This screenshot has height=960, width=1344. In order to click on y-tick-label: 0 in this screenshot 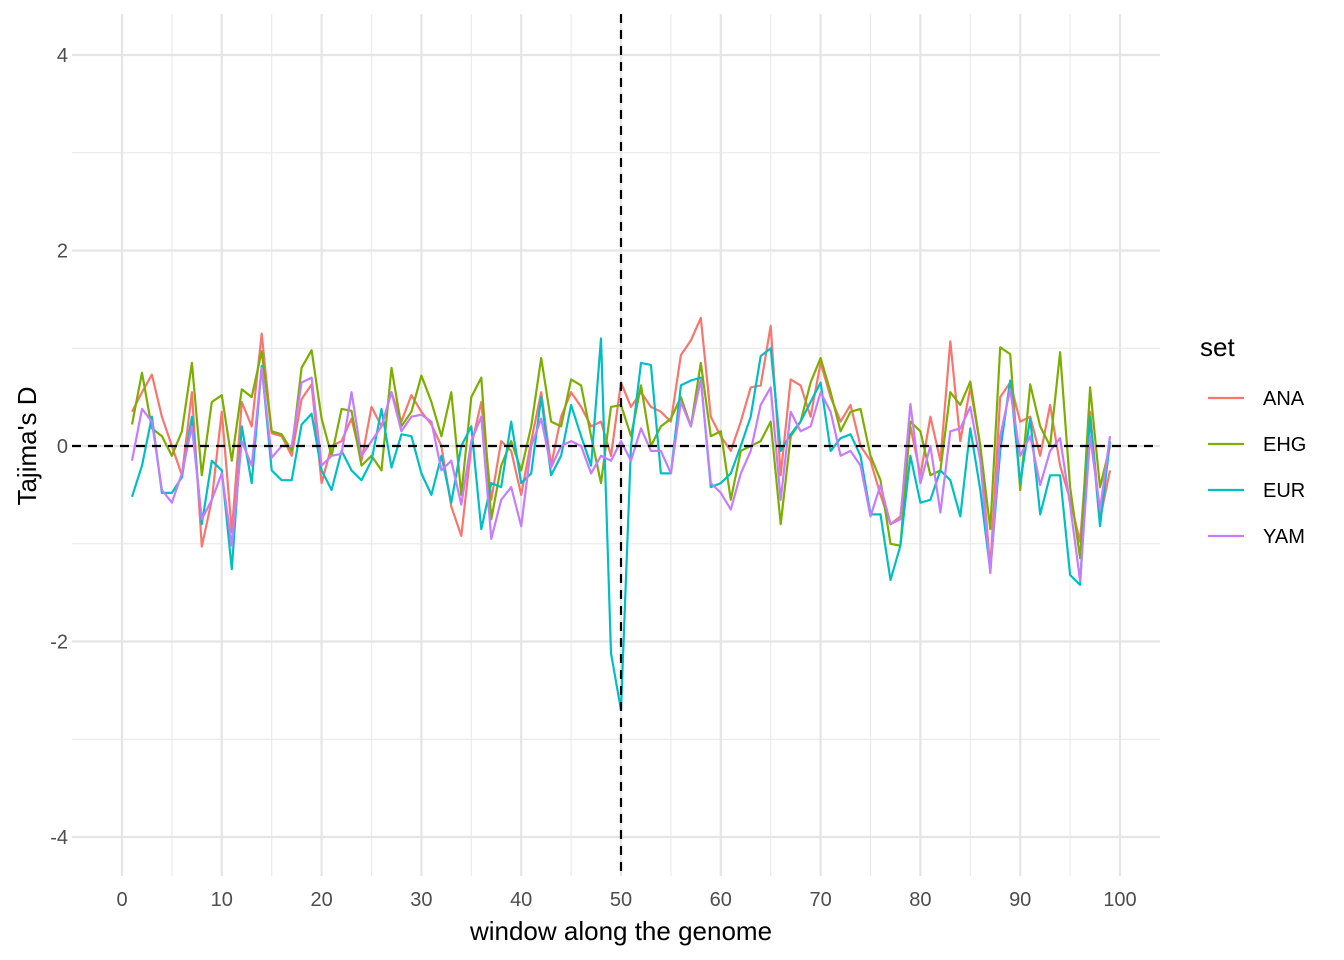, I will do `click(62, 447)`.